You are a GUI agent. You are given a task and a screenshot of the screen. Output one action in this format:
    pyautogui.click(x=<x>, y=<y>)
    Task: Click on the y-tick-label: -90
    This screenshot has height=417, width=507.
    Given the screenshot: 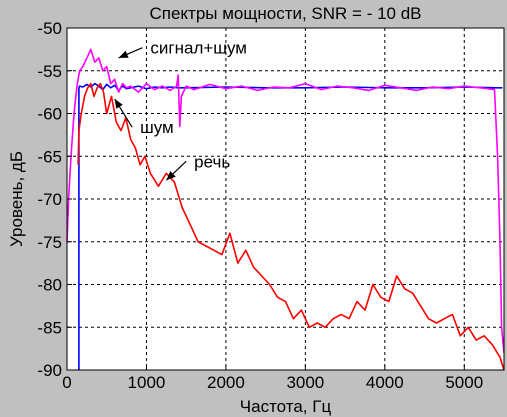 What is the action you would take?
    pyautogui.click(x=49, y=370)
    